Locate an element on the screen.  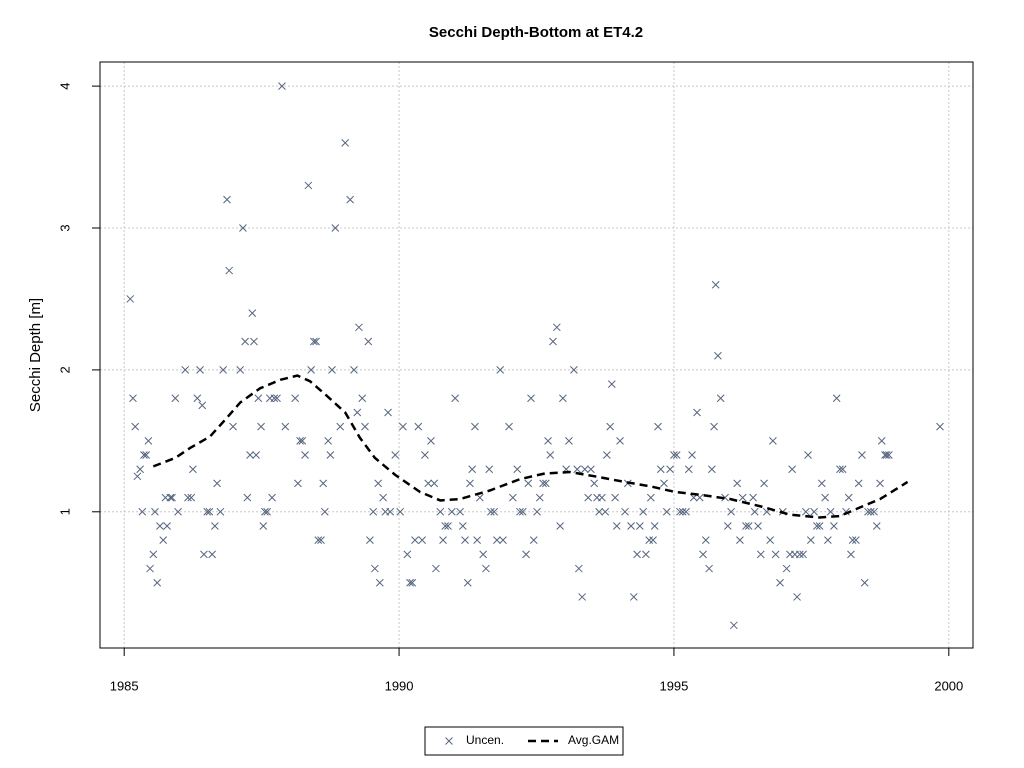
trend-line is located at coordinates (530, 446).